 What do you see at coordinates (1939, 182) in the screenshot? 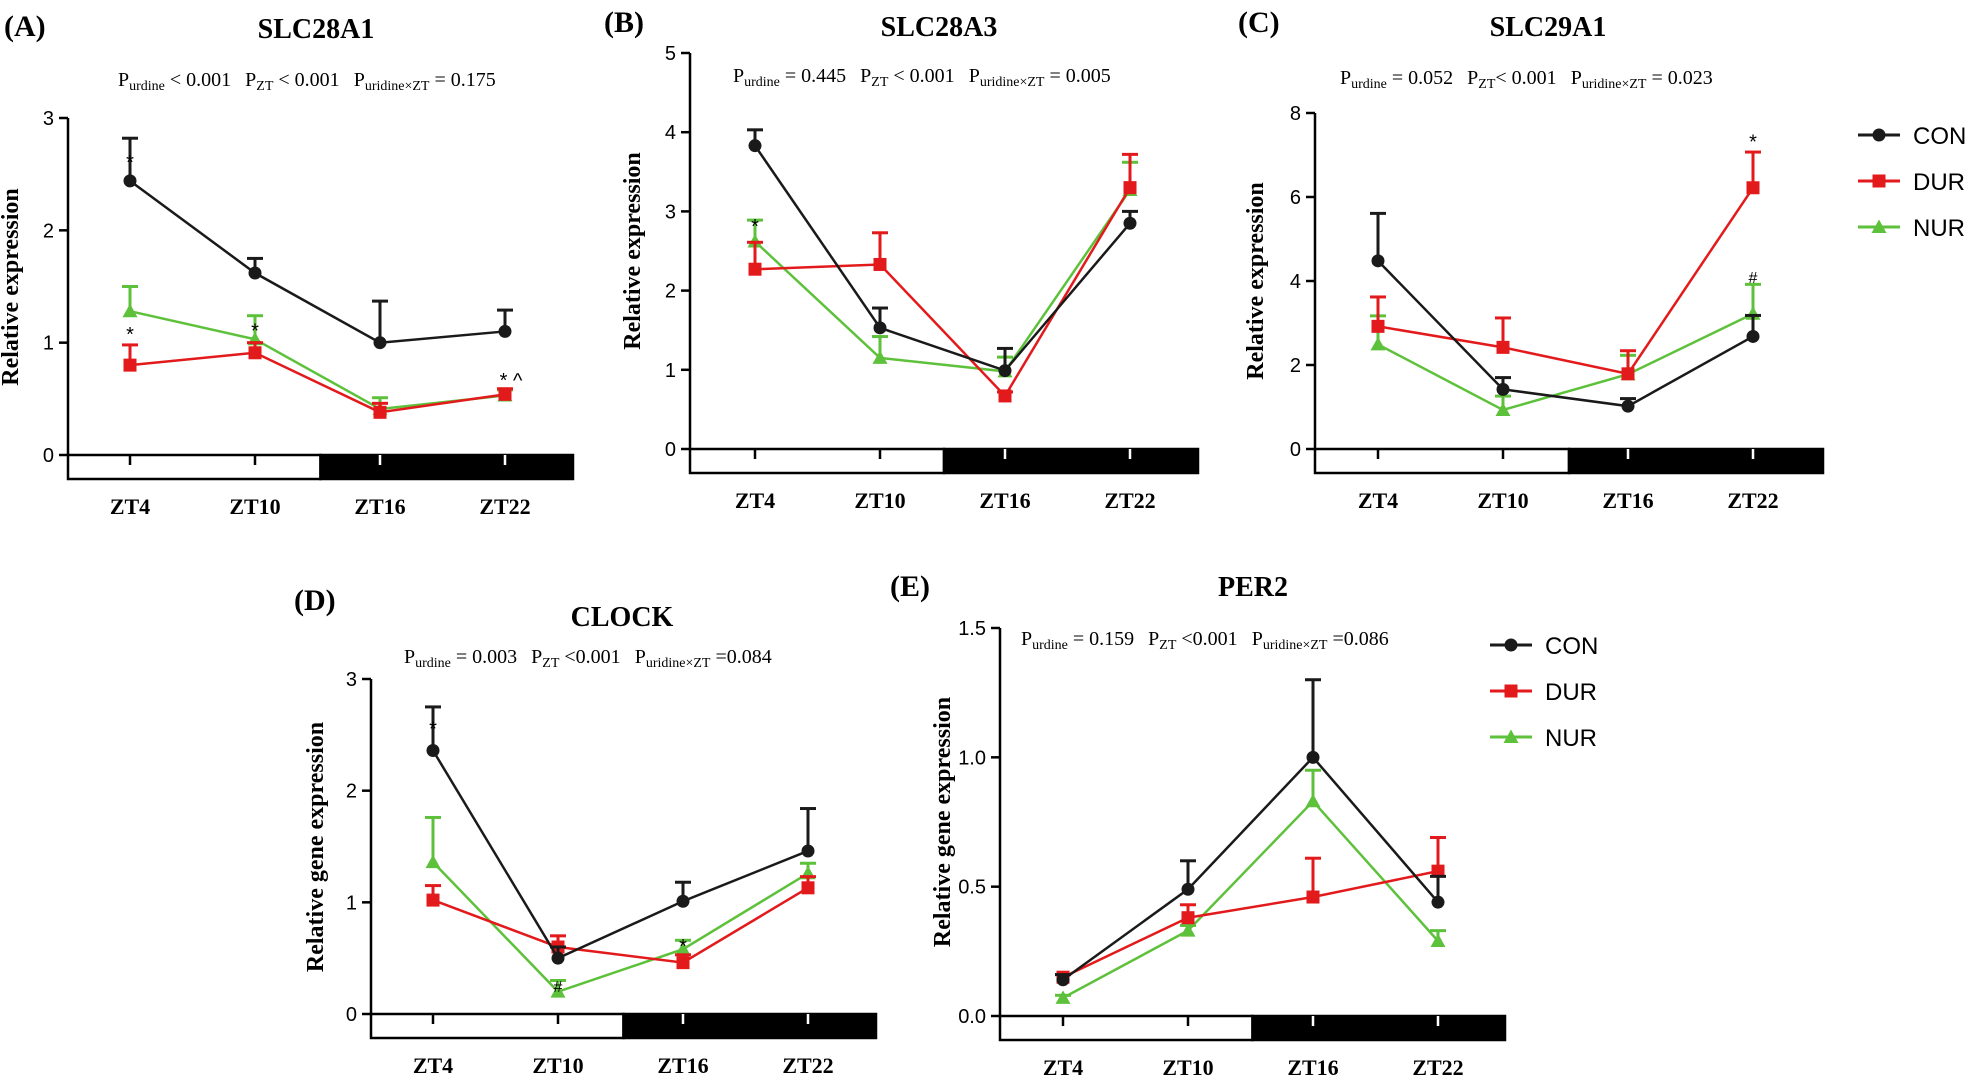
I see `legend-label-dur: DUR` at bounding box center [1939, 182].